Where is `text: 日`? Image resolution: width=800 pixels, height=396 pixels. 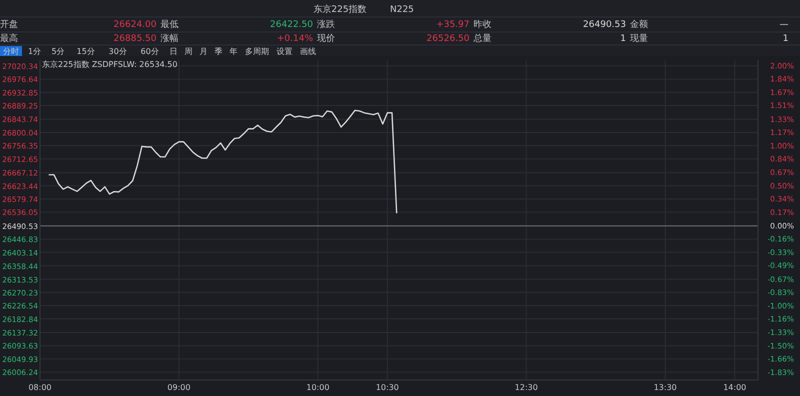
text: 日 is located at coordinates (173, 51).